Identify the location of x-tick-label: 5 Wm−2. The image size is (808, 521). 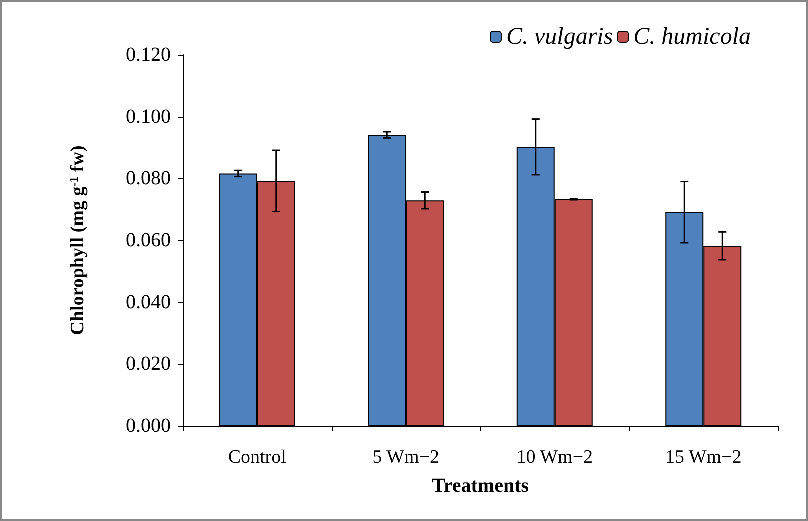
(406, 457).